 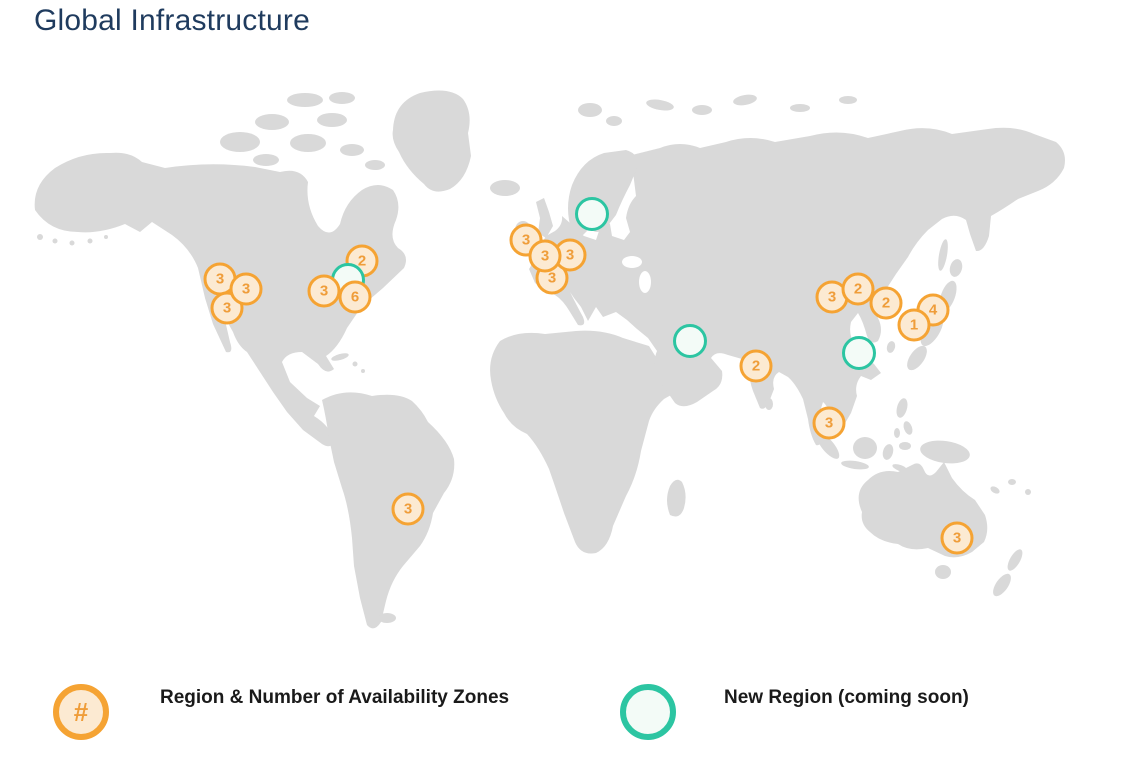 What do you see at coordinates (456, 143) in the screenshot?
I see `greenland-iceland` at bounding box center [456, 143].